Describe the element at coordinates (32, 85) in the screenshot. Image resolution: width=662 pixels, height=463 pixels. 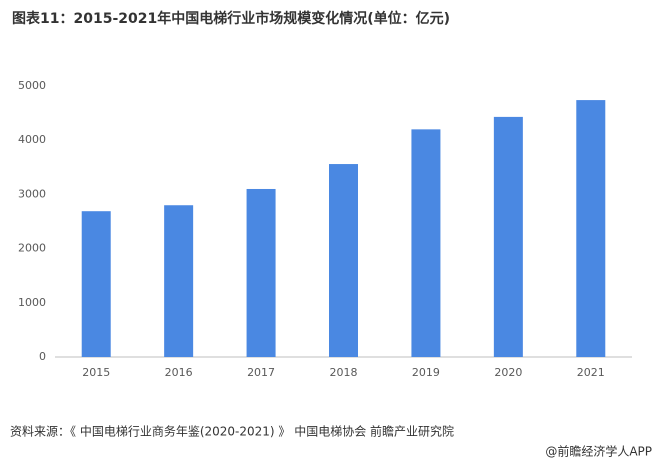
I see `y-tick-label: 5000` at that location.